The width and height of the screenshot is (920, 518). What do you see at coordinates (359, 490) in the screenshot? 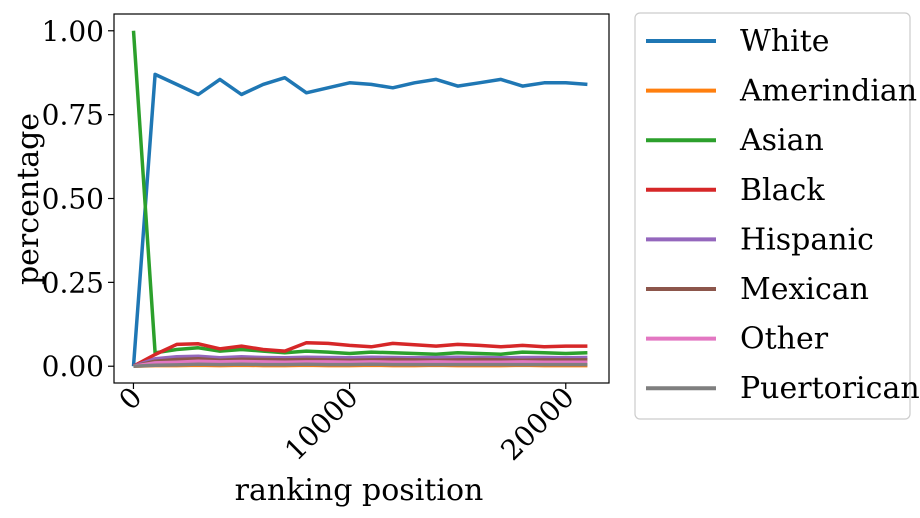
I see `x-axis-label: ranking position` at bounding box center [359, 490].